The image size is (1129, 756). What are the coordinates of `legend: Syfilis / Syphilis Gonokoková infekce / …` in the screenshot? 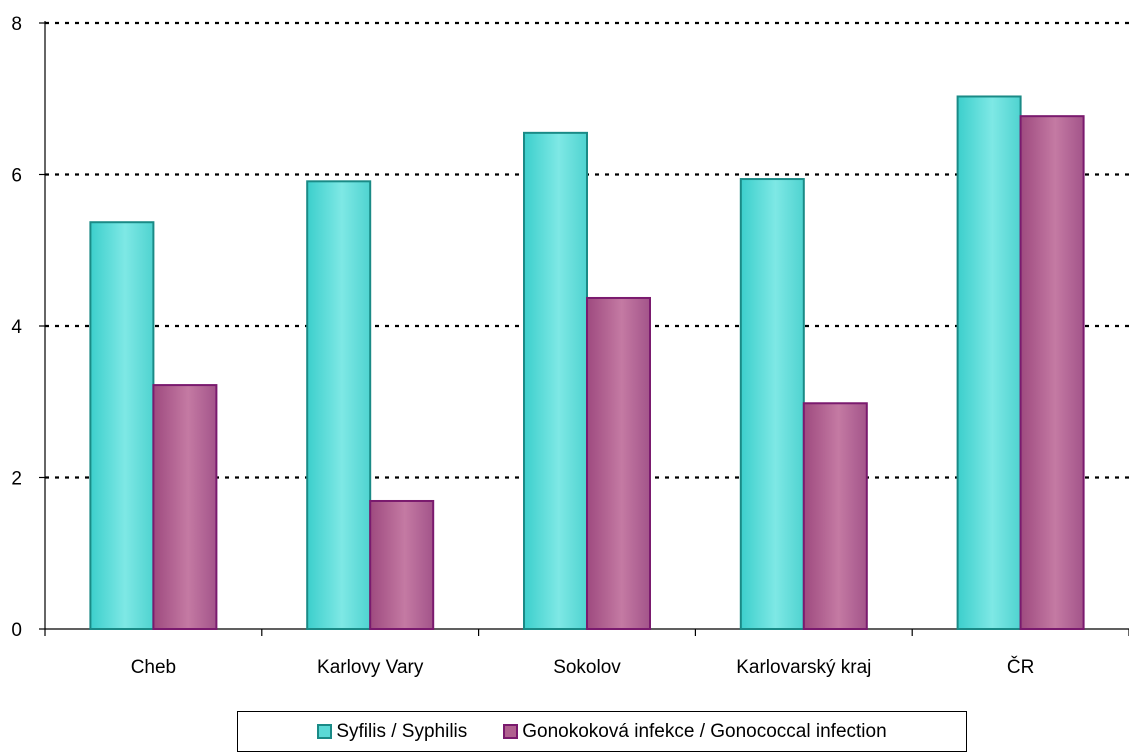 It's located at (602, 731).